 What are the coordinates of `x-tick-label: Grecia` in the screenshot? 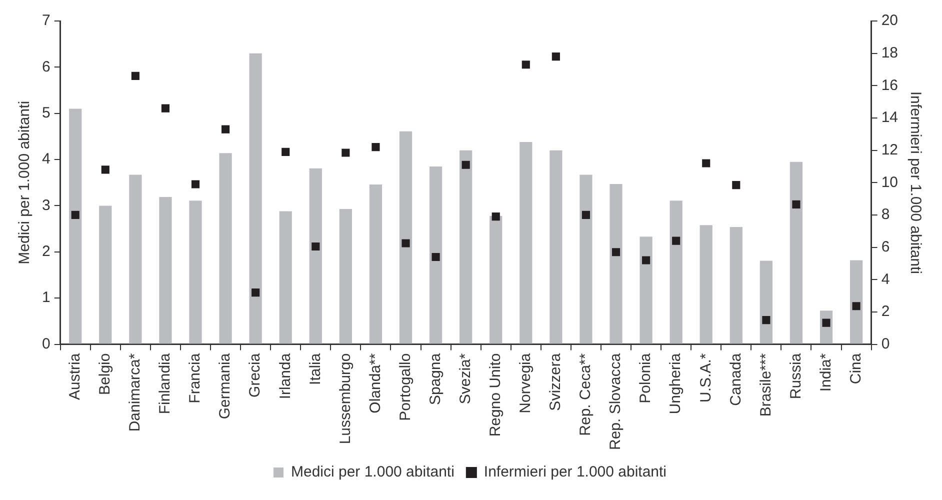 It's located at (255, 375).